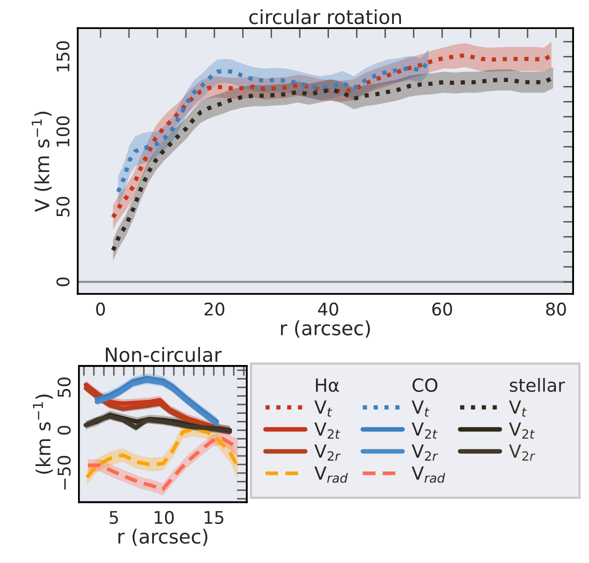  What do you see at coordinates (328, 309) in the screenshot?
I see `x-tick-label: 40` at bounding box center [328, 309].